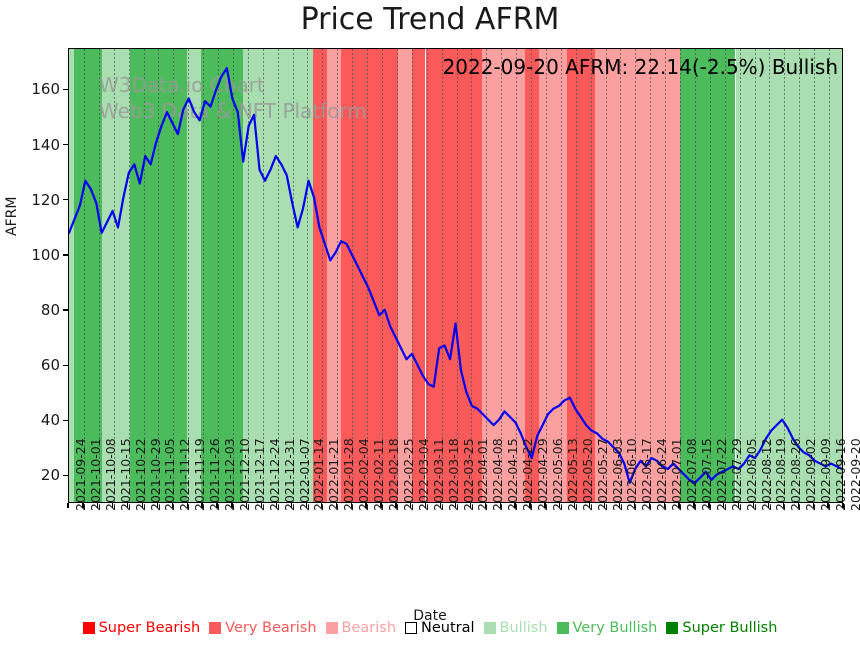  Describe the element at coordinates (483, 474) in the screenshot. I see `x-tick-label: 2022-04-01` at that location.